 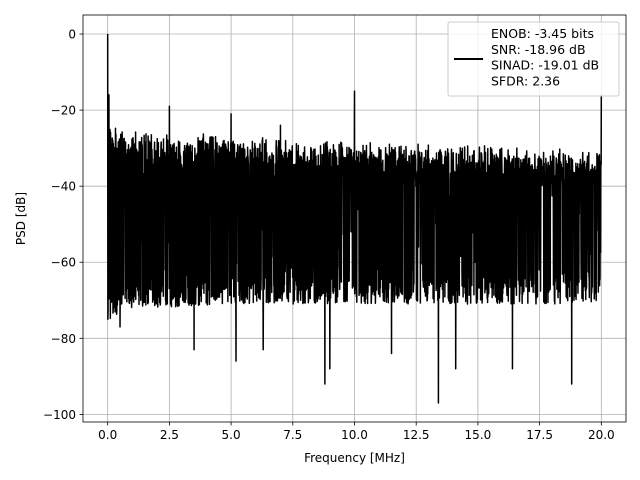 What do you see at coordinates (601, 435) in the screenshot?
I see `x-tick-label: 20.0` at bounding box center [601, 435].